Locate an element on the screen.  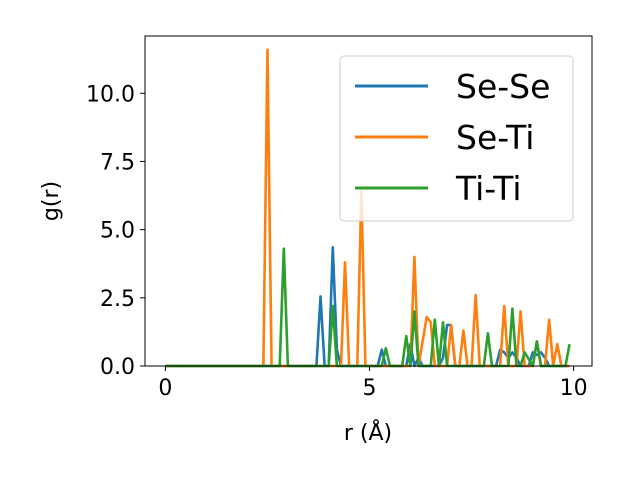
x-axis-label: r (Å) is located at coordinates (368, 432).